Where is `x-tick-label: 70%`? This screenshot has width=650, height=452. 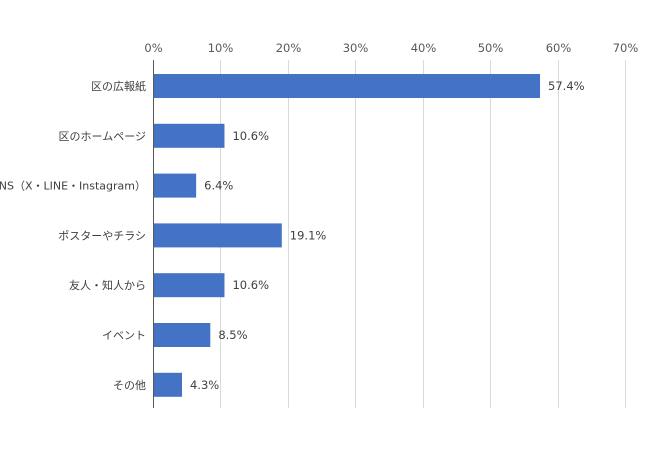
x-tick-label: 70% is located at coordinates (626, 48).